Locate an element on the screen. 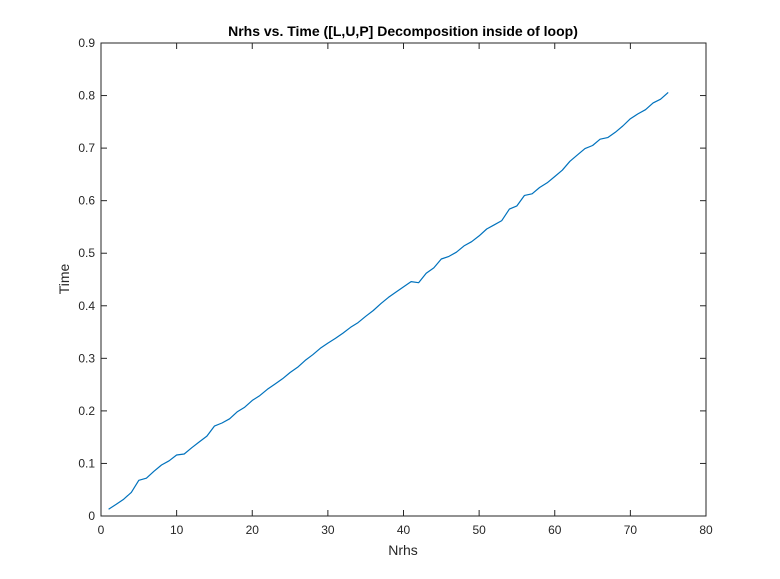  x-tick-label: 0 is located at coordinates (101, 530).